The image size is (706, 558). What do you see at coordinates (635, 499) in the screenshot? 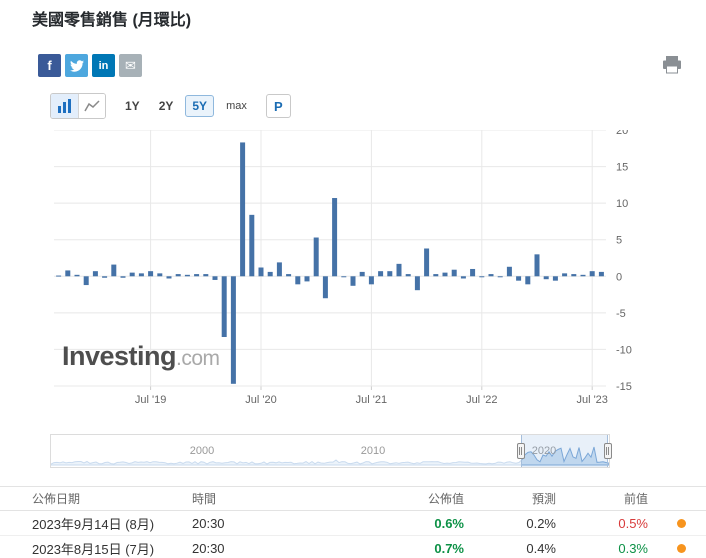
I see `header-previous: 前值` at bounding box center [635, 499].